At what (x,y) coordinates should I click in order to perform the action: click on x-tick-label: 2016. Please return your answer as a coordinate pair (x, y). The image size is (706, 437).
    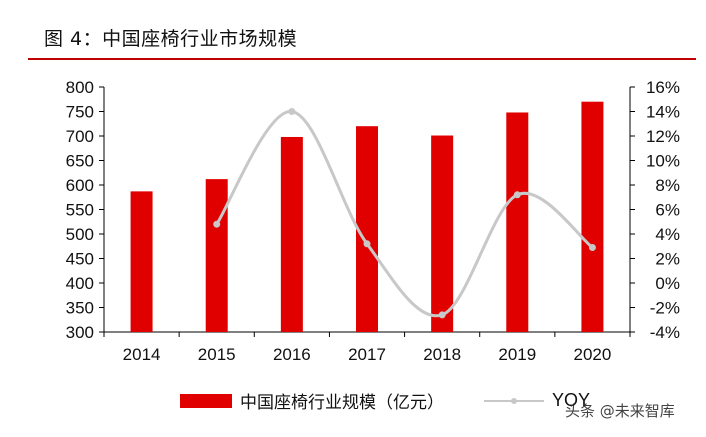
    Looking at the image, I should click on (292, 354).